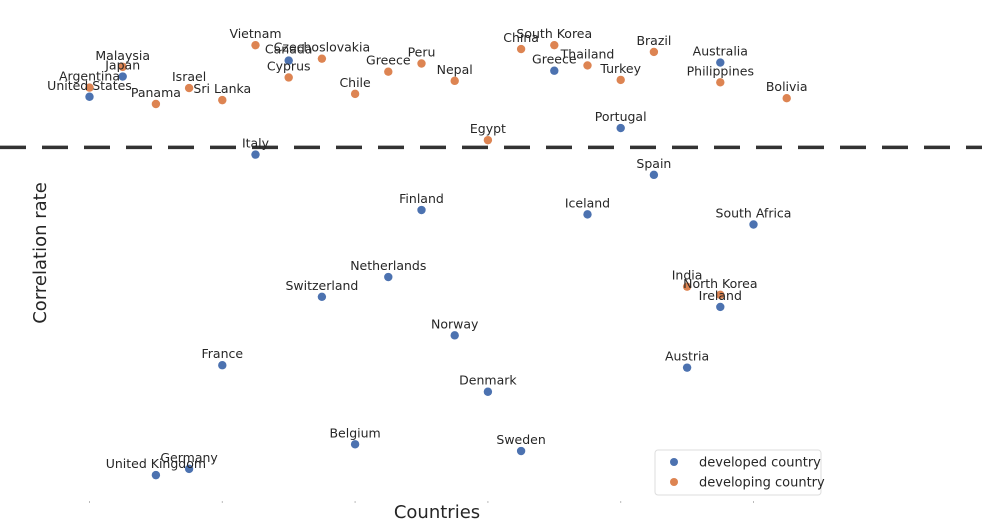 This screenshot has height=521, width=982. I want to click on point-label: Nepal, so click(455, 69).